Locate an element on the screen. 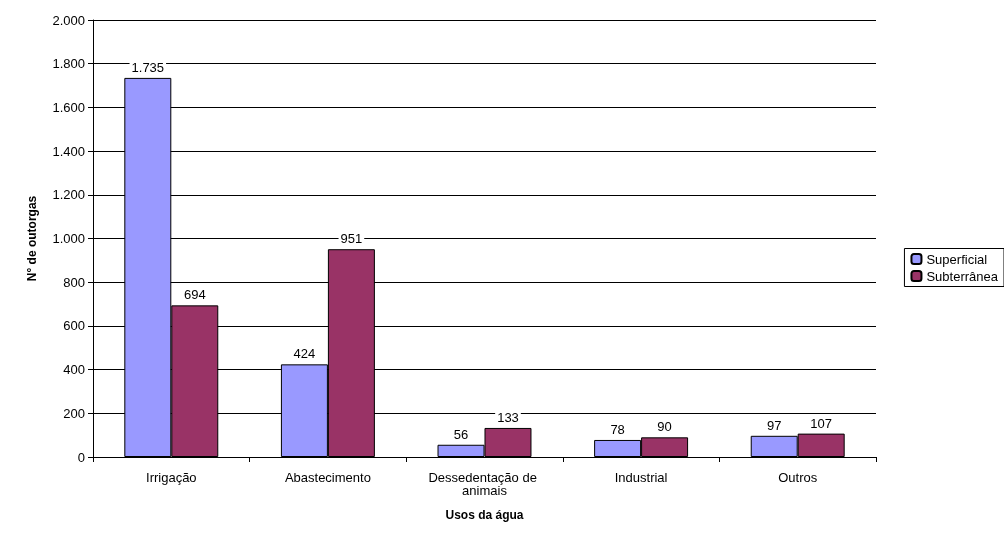  data-label: 424 is located at coordinates (304, 354).